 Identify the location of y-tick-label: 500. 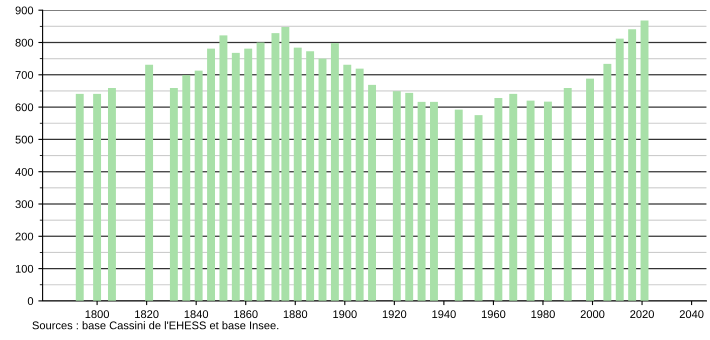
(24, 140).